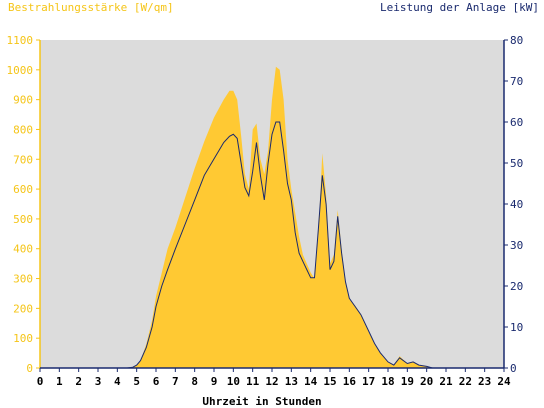 The image size is (544, 408). Describe the element at coordinates (20, 40) in the screenshot. I see `left-tick-label: 1100` at that location.